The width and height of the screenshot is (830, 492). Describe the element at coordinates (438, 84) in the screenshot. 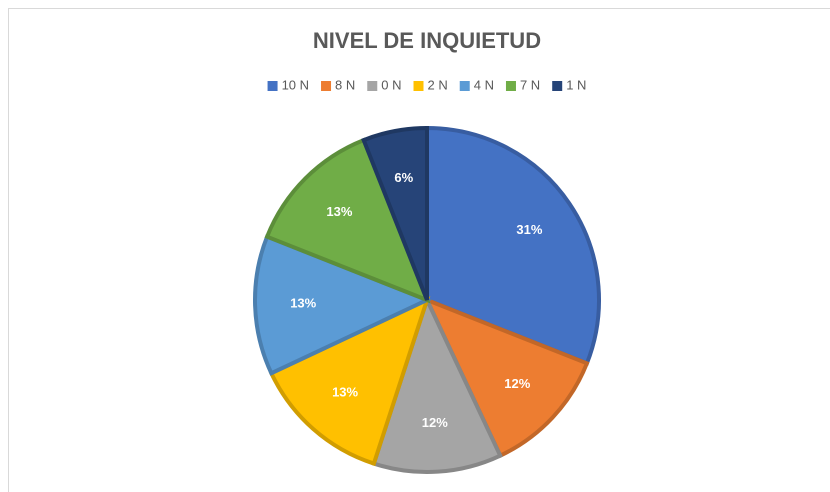

I see `legend-label: 2 N` at that location.